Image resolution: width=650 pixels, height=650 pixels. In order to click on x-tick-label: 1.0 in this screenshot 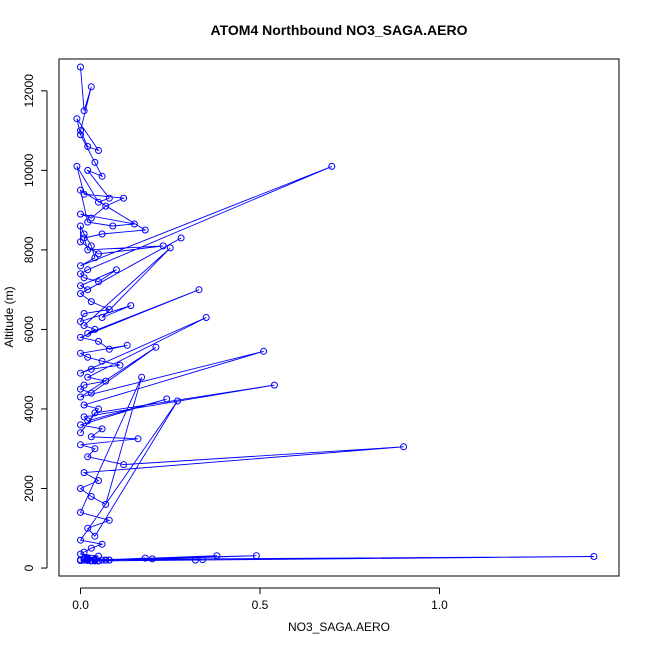, I will do `click(439, 605)`.